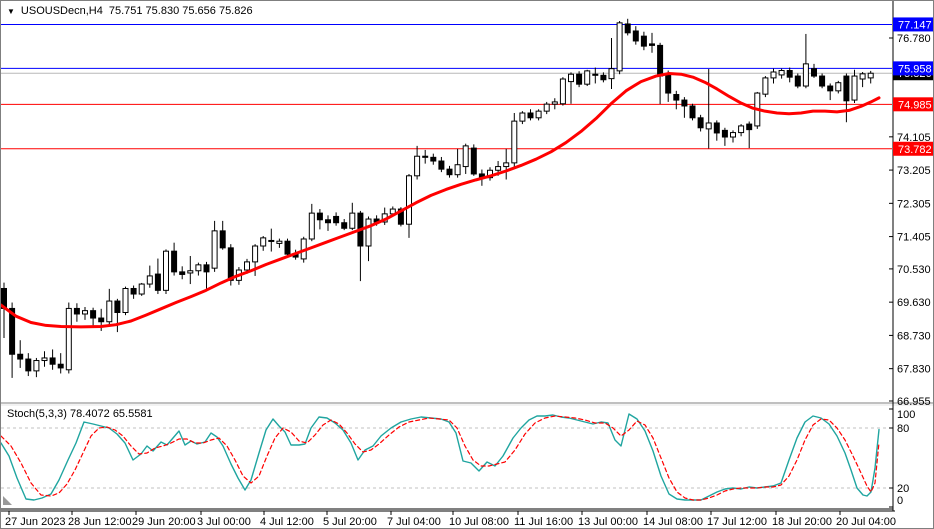  I want to click on price-tick-label: 76.780, so click(914, 39).